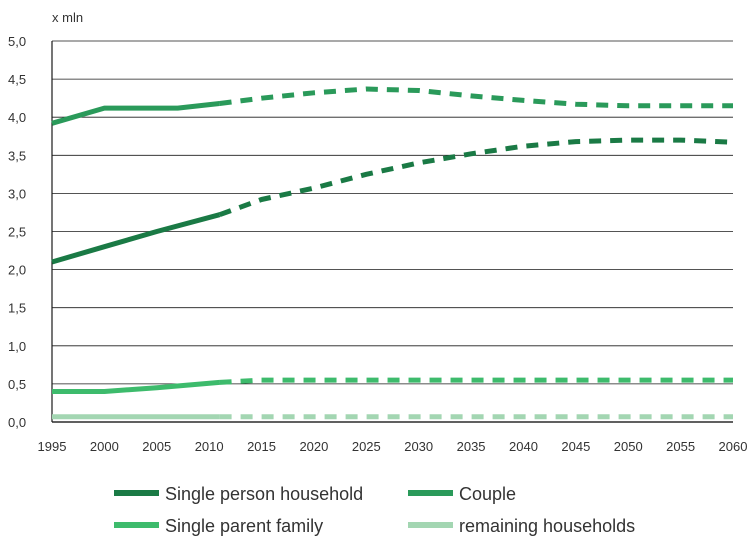 The height and width of the screenshot is (542, 747). I want to click on legend-item: Couple, so click(462, 494).